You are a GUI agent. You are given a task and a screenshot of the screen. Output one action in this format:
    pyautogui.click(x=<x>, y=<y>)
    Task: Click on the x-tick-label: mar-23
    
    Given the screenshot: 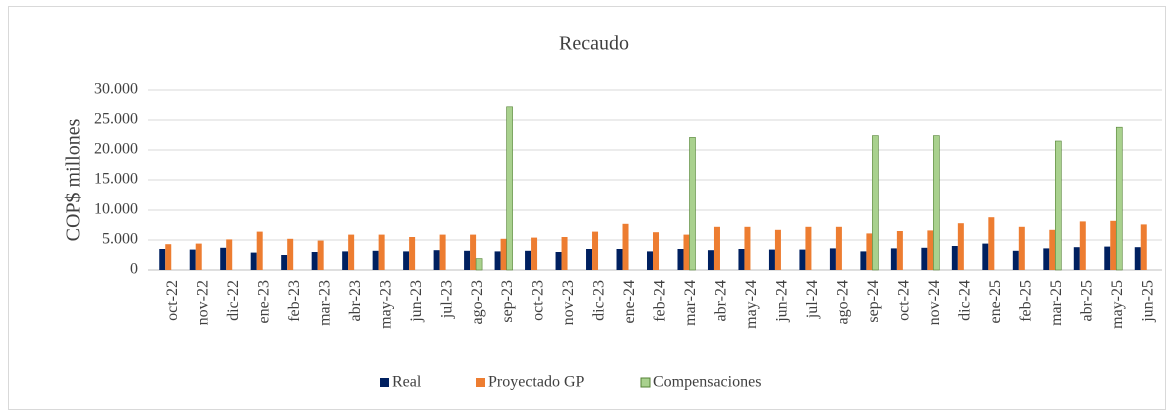 What is the action you would take?
    pyautogui.click(x=324, y=303)
    